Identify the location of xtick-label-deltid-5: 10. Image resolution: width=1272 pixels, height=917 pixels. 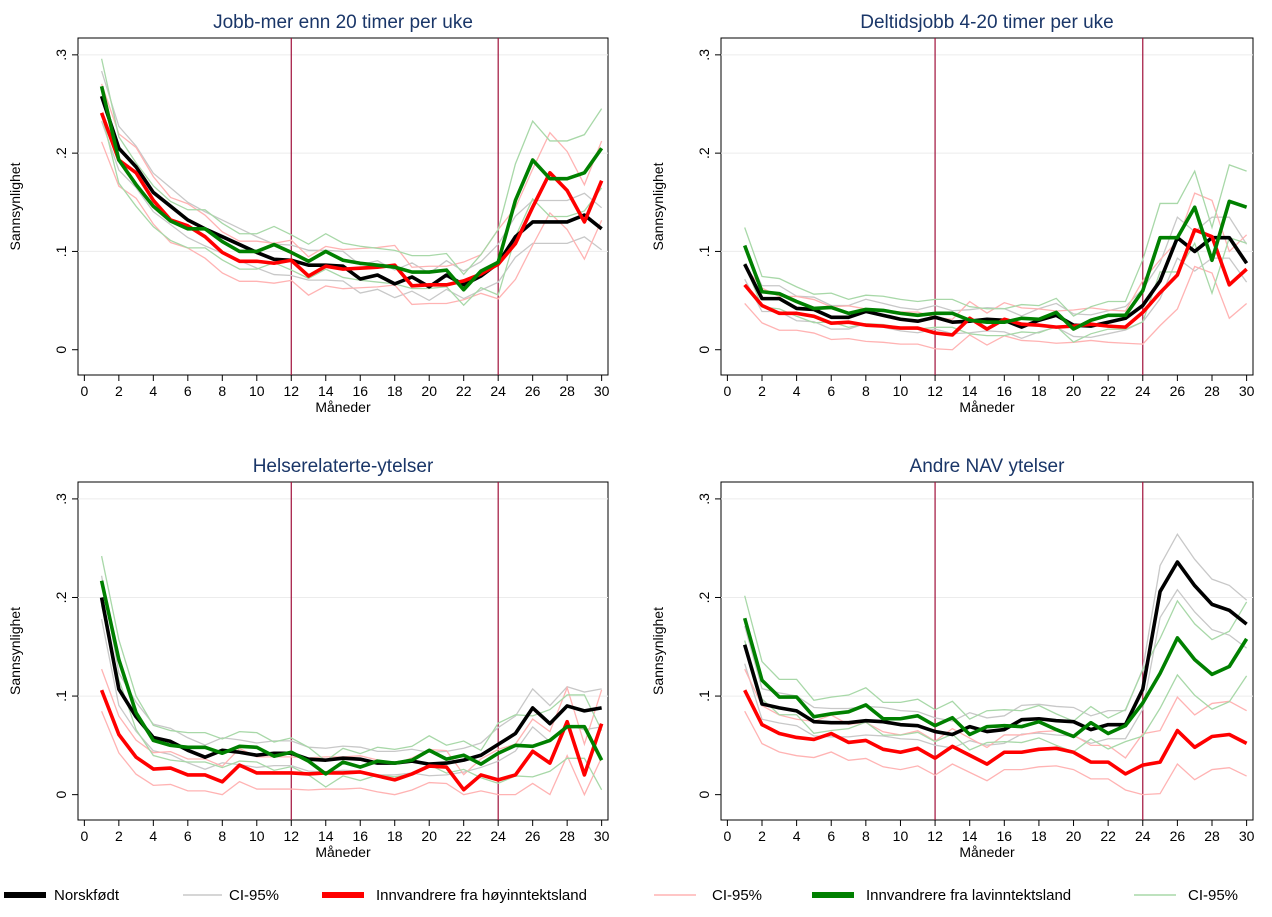
(901, 391).